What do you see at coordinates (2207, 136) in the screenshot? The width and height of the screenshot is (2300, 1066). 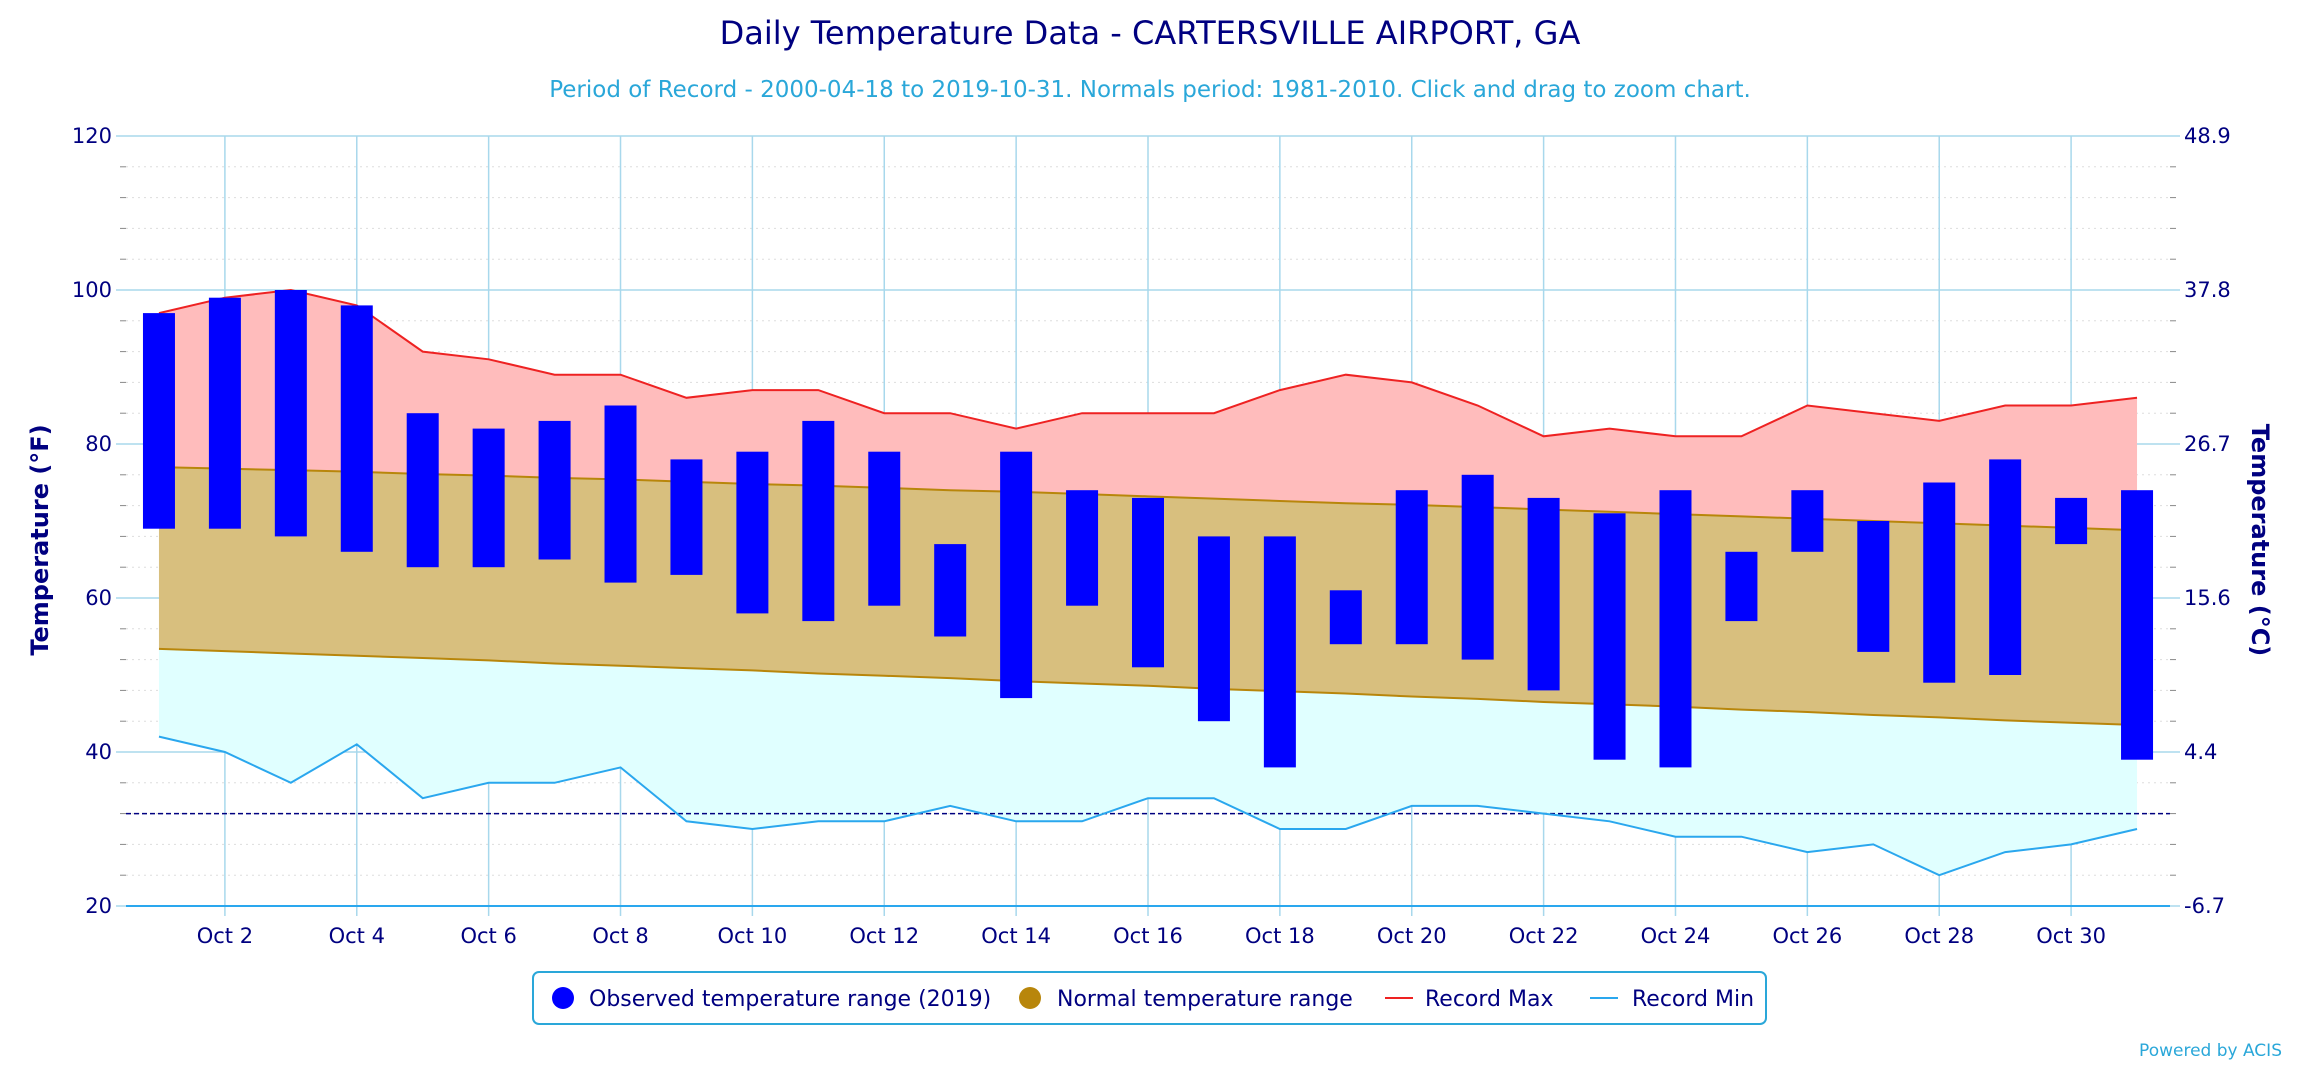 I see `y-tick-label-right: 48.9` at bounding box center [2207, 136].